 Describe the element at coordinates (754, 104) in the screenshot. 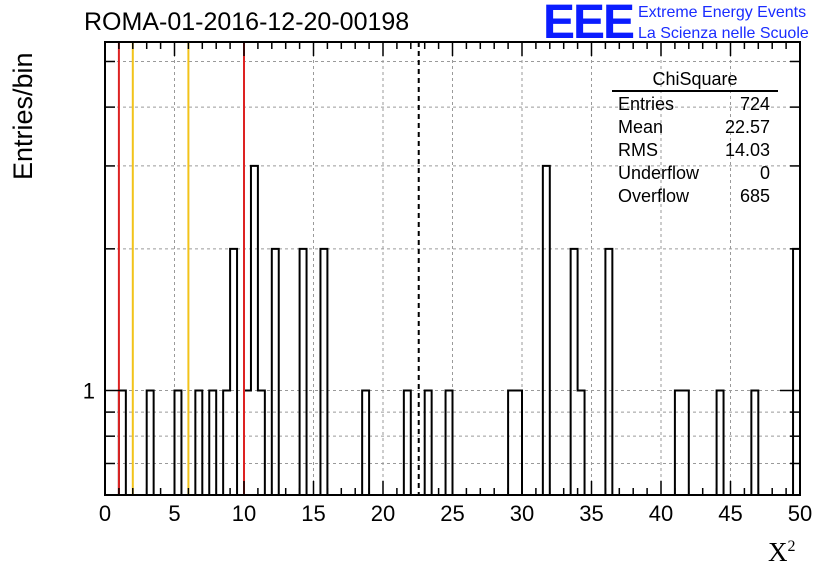

I see `stats-value: 724` at that location.